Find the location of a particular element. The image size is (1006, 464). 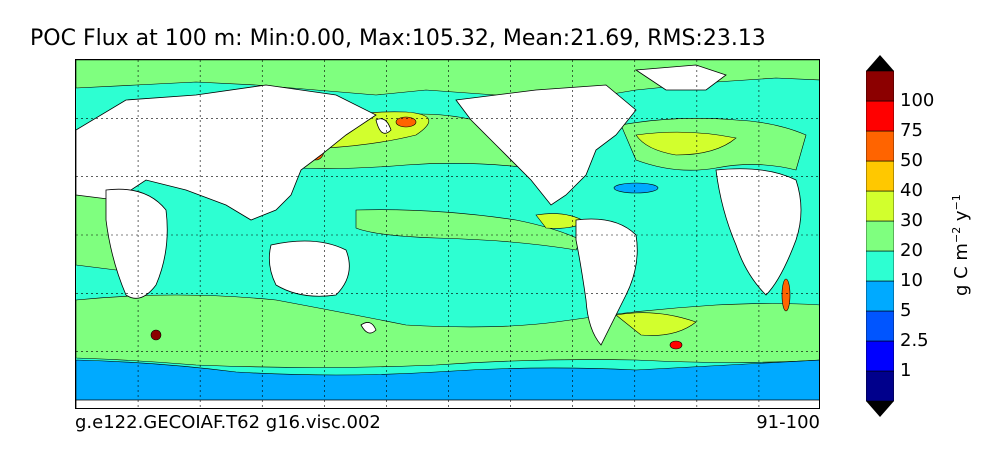

unit-exponent-time: −1 is located at coordinates (956, 202).